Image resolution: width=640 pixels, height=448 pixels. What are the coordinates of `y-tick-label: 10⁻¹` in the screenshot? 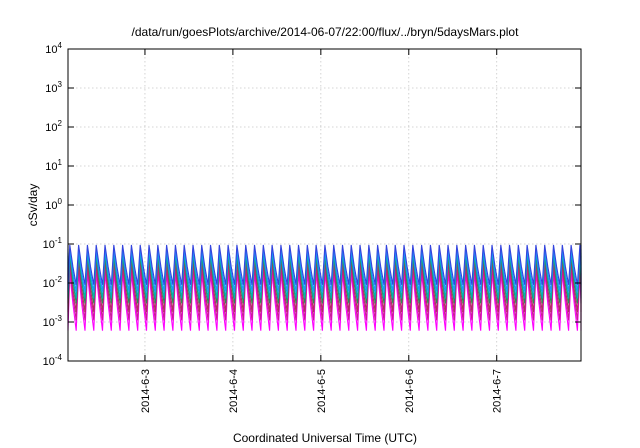 It's located at (53, 243).